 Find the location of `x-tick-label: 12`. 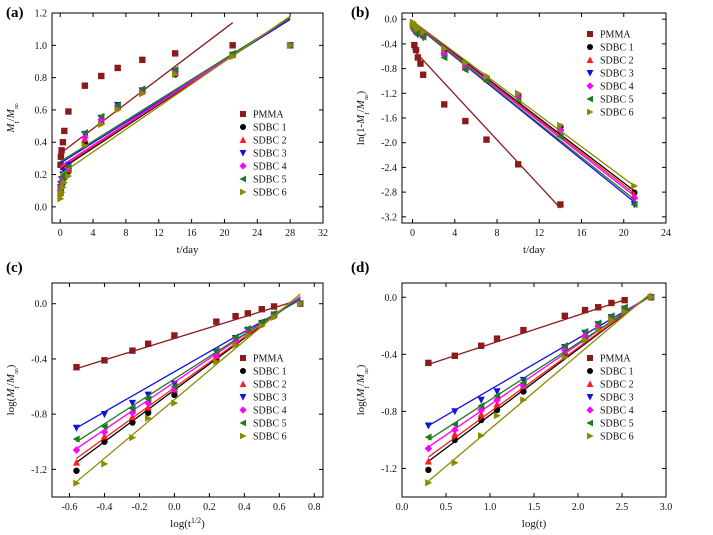

x-tick-label: 12 is located at coordinates (159, 233).